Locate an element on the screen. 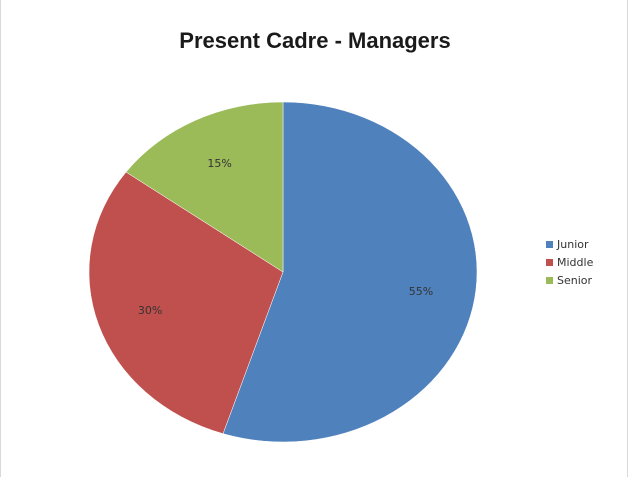  legend-item-senior: Senior is located at coordinates (569, 280).